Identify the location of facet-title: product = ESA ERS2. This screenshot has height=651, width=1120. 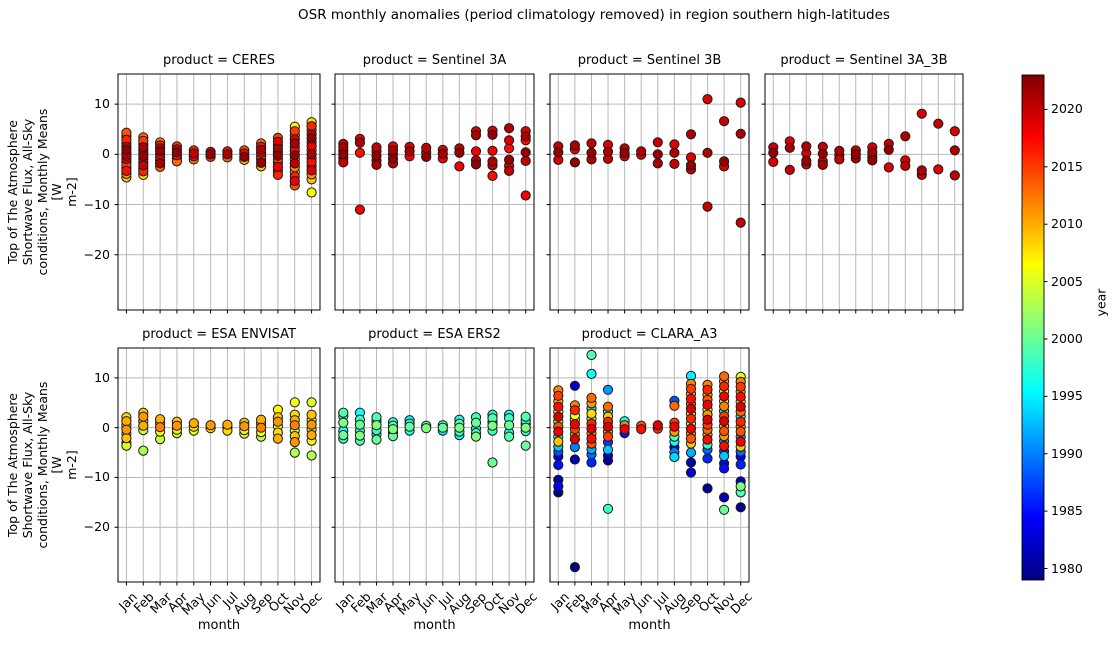
(434, 334).